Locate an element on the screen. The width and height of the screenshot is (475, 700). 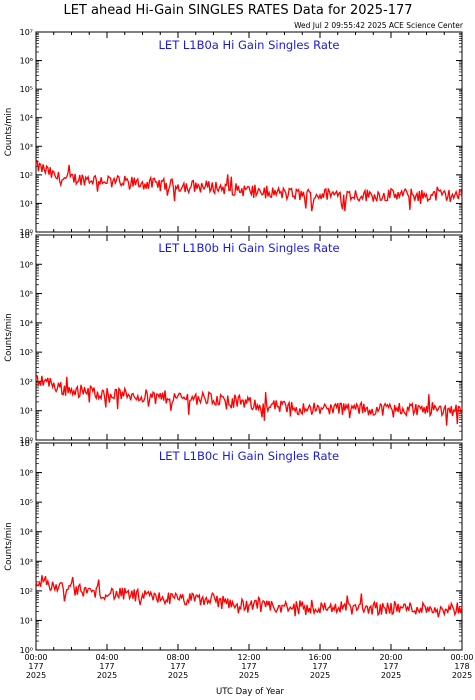
x-tick-time: 12:00 is located at coordinates (248, 657).